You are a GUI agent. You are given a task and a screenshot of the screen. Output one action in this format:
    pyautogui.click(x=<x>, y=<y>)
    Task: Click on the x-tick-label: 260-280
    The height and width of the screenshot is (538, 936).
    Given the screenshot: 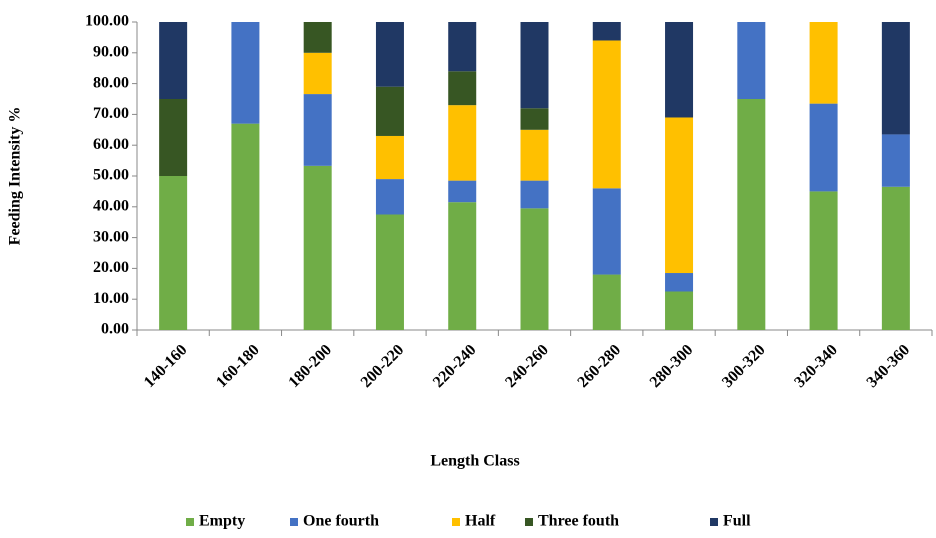 What is the action you would take?
    pyautogui.click(x=599, y=366)
    